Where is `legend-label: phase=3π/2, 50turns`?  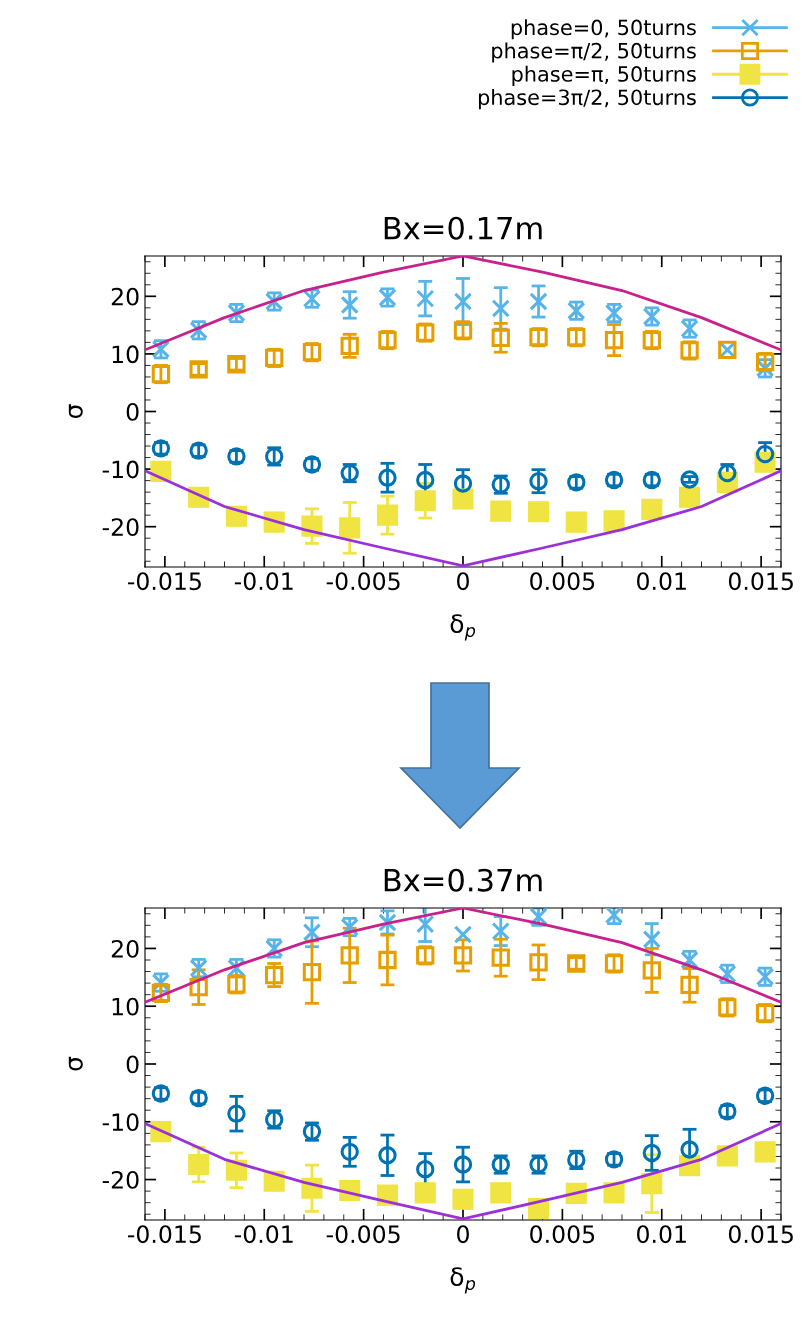 legend-label: phase=3π/2, 50turns is located at coordinates (587, 99).